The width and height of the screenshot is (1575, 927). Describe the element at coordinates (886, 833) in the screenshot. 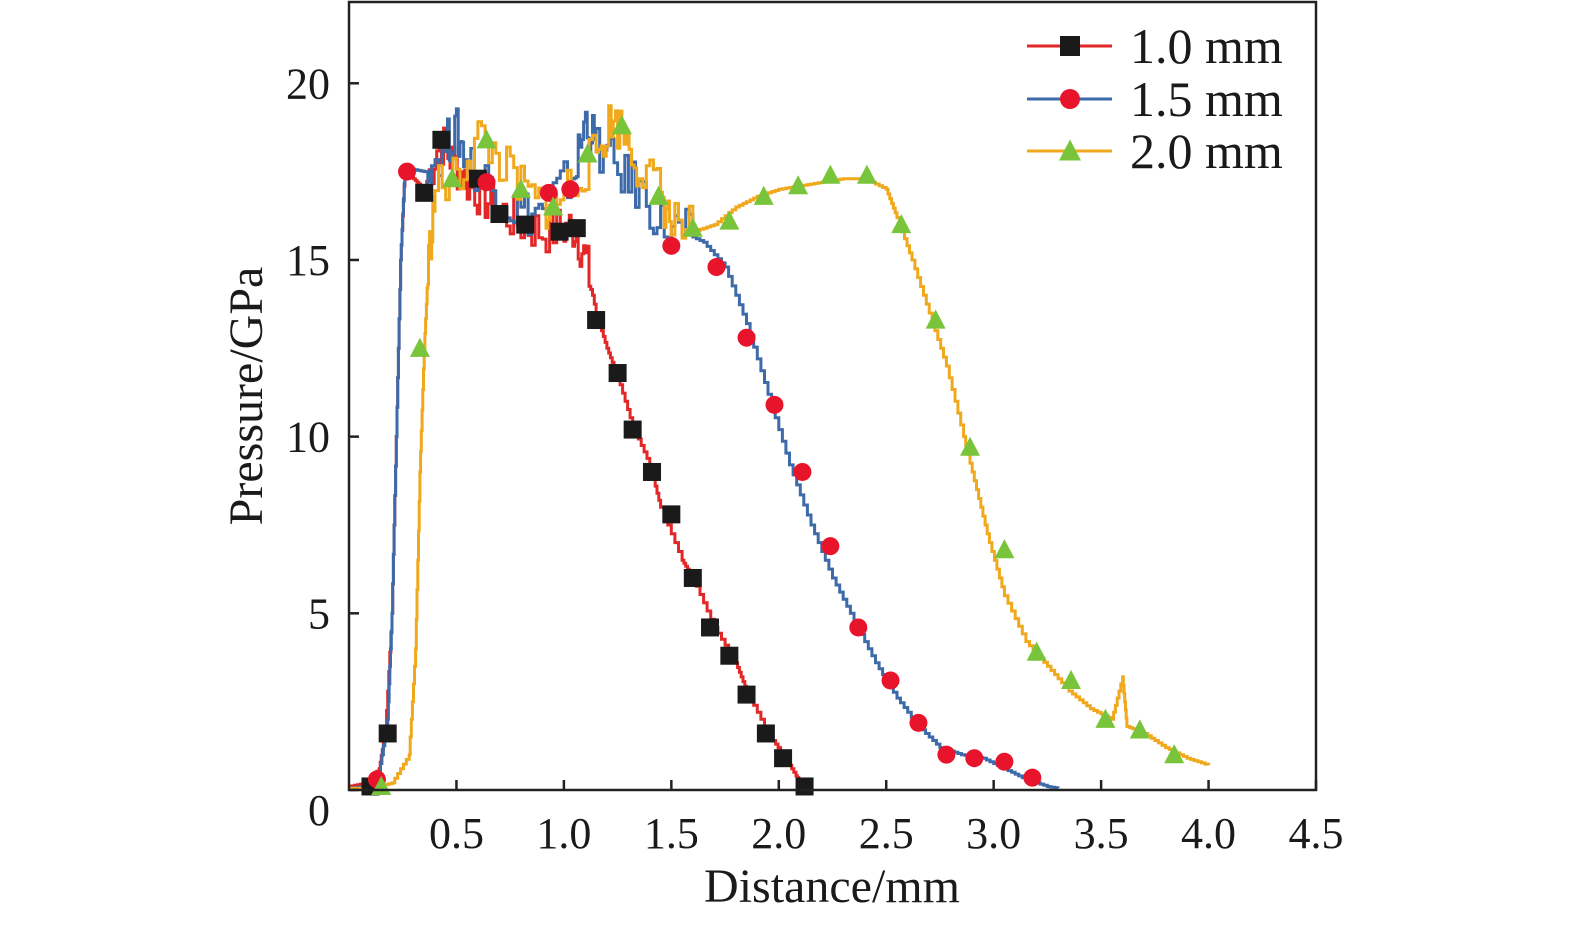

I see `x-tick-label: 2.5` at that location.